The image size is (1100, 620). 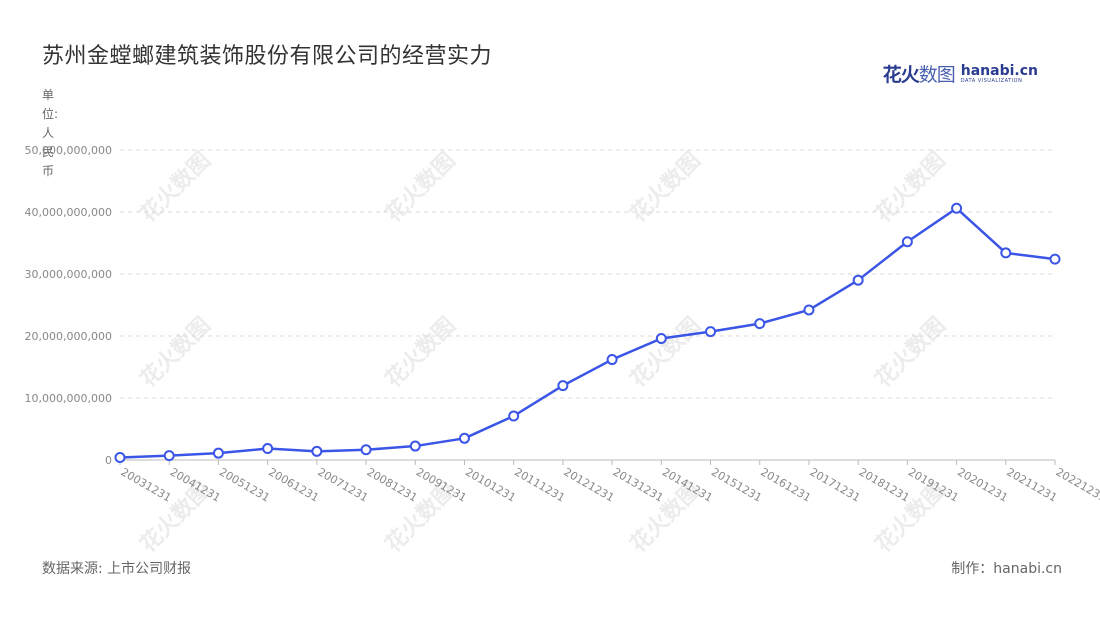 I want to click on x-tick-label: 20071231, so click(x=342, y=484).